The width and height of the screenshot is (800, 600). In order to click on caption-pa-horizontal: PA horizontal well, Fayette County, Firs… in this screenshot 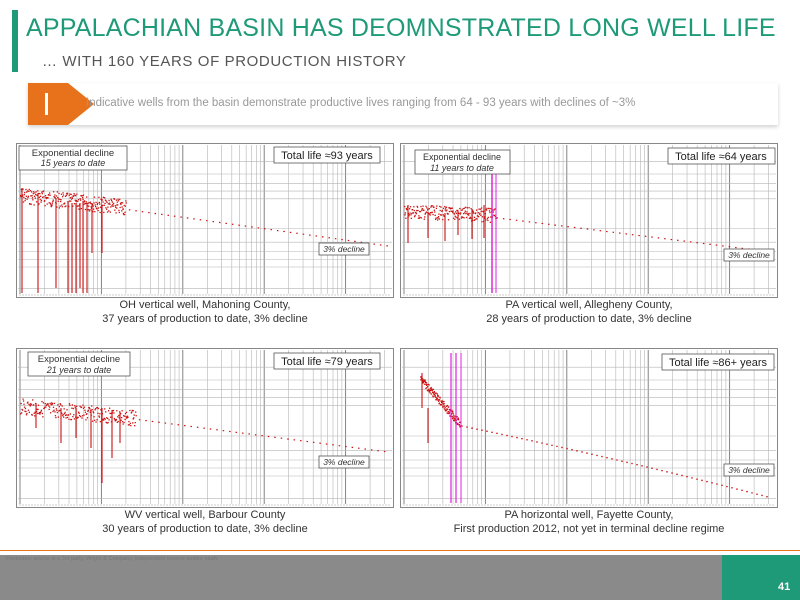, I will do `click(589, 522)`.